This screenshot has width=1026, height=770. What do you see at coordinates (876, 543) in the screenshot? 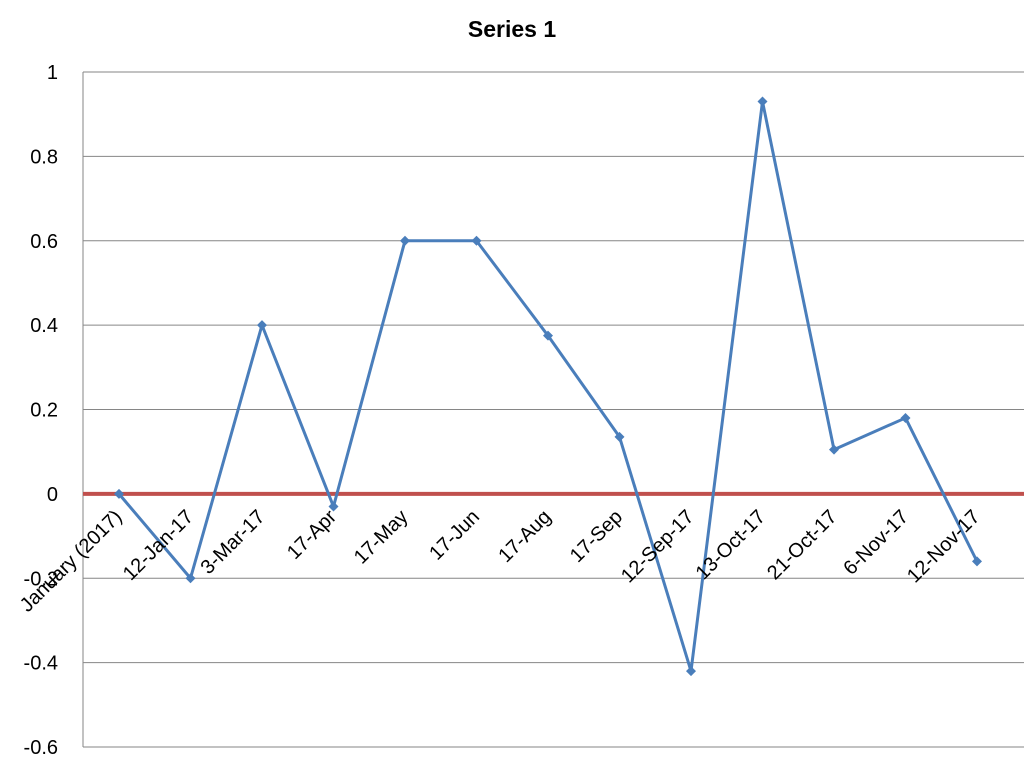
I see `x-tick-label: 6-Nov-17` at bounding box center [876, 543].